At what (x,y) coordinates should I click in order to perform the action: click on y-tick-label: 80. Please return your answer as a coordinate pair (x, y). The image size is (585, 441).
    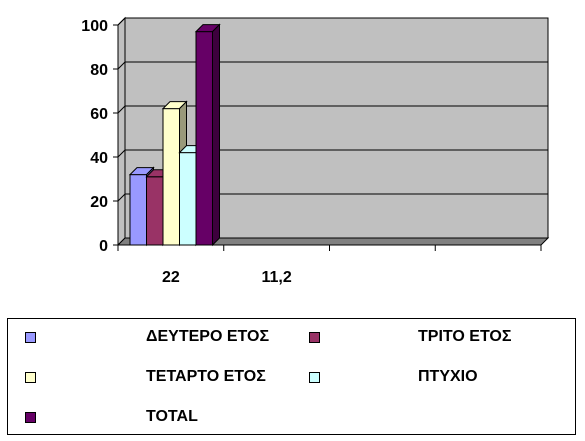
    Looking at the image, I should click on (99, 70).